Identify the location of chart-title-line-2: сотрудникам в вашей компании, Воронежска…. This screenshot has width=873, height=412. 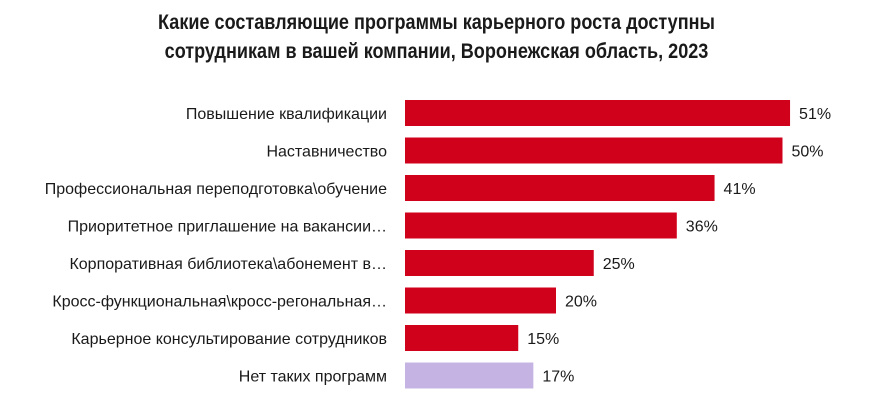
(436, 51).